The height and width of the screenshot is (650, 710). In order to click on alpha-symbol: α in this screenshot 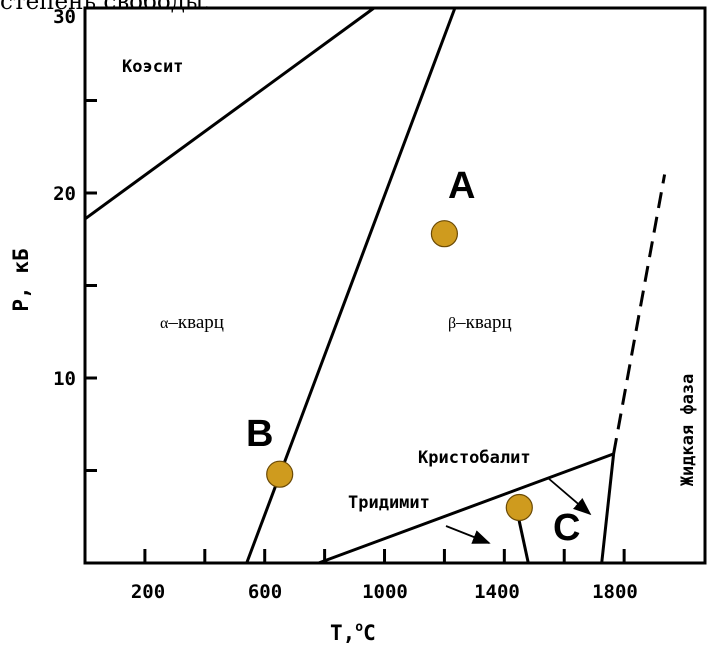, I will do `click(164, 323)`.